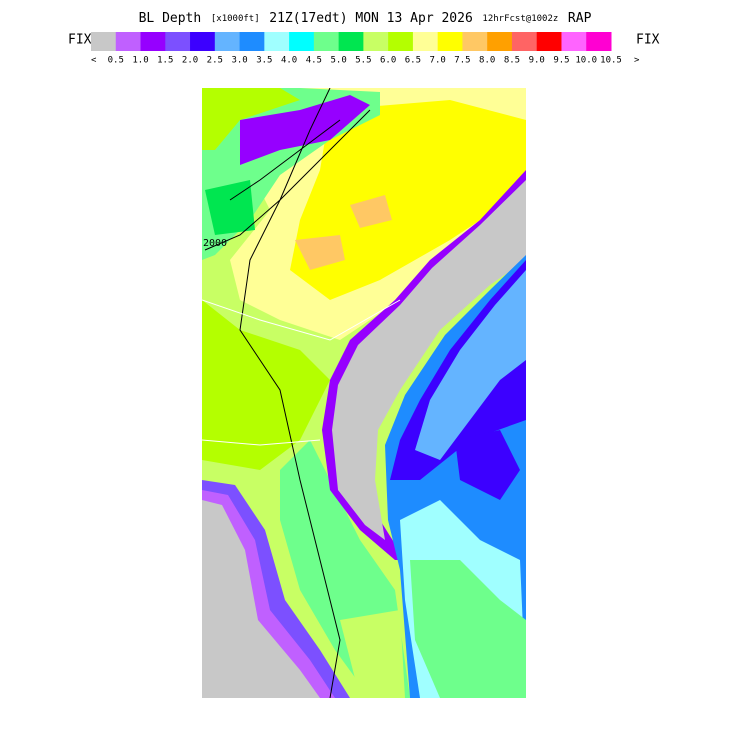  Describe the element at coordinates (371, 18) in the screenshot. I see `title-part: 21Z(17edt) MON 13 Apr 2026` at that location.